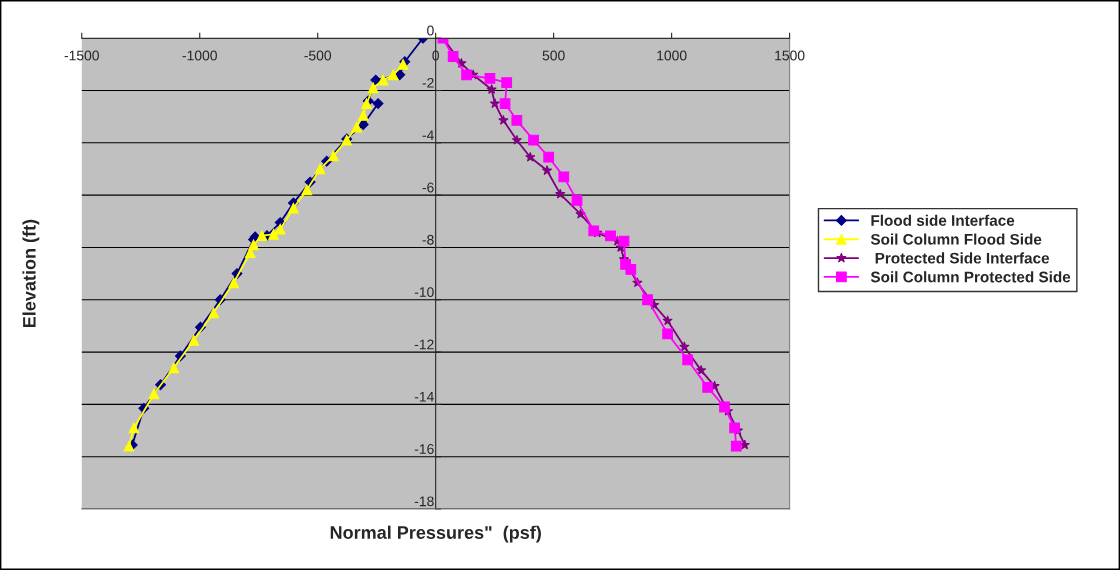  I want to click on y-tick-label: -8, so click(428, 239).